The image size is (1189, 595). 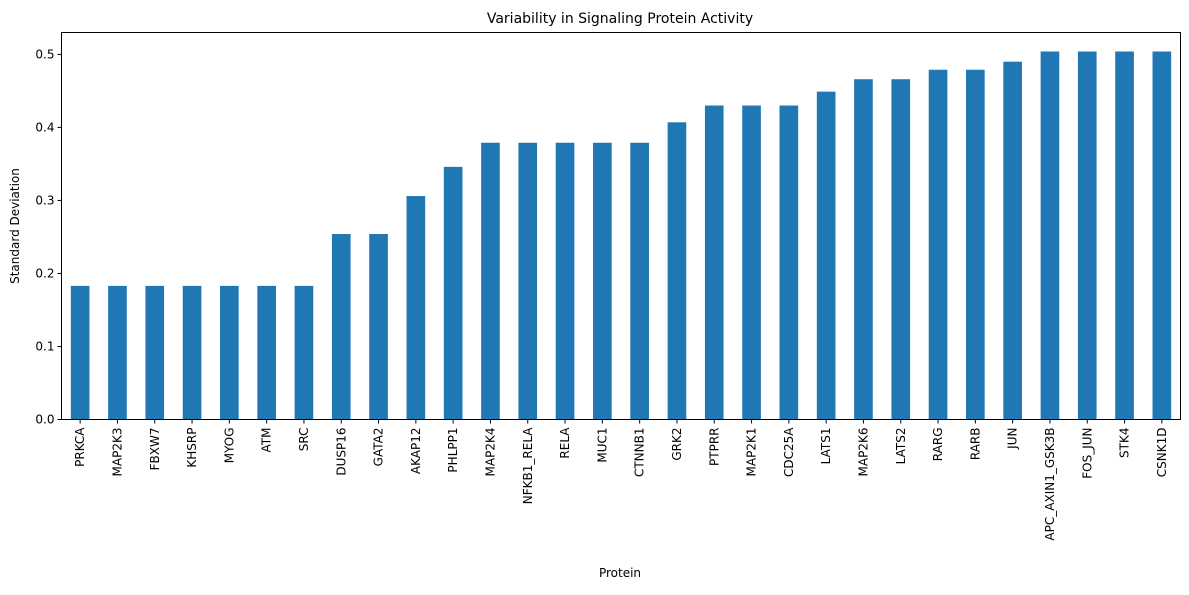 What do you see at coordinates (565, 281) in the screenshot?
I see `bar-rela` at bounding box center [565, 281].